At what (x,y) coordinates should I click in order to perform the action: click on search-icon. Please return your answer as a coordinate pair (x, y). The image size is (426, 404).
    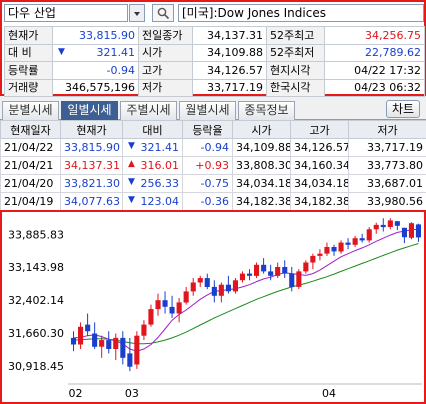
    Looking at the image, I should click on (163, 13).